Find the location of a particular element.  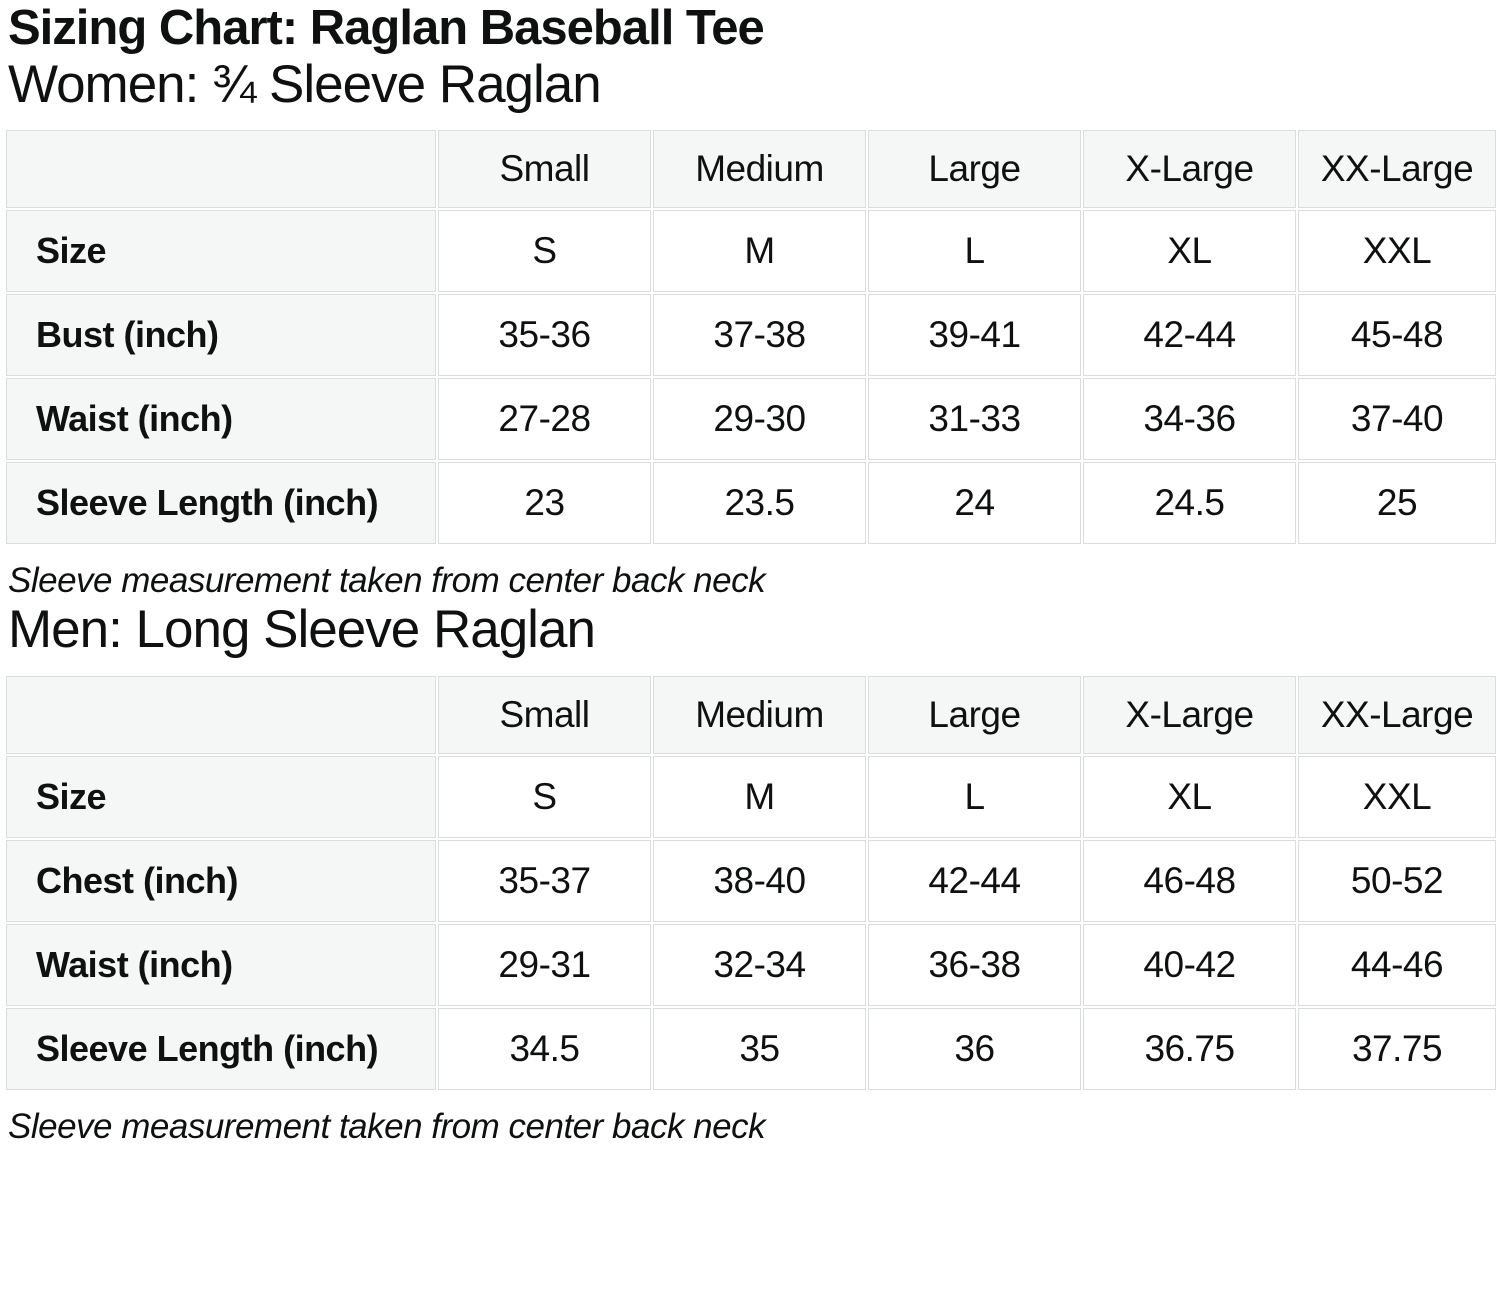

value-cell: 34-36 is located at coordinates (1189, 419).